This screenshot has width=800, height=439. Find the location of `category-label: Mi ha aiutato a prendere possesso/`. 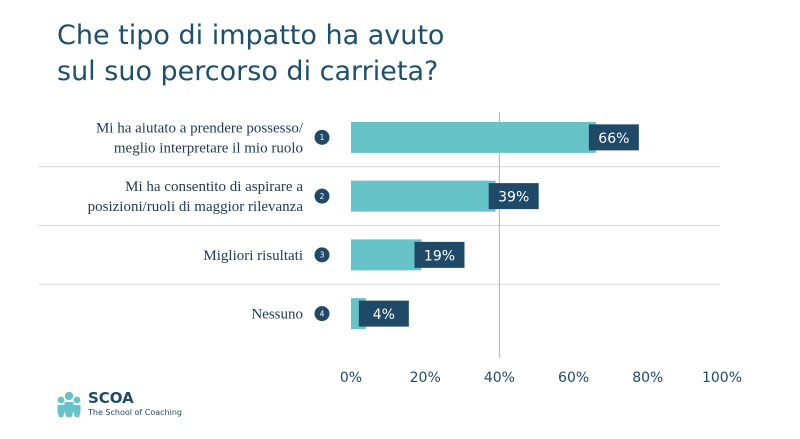

category-label: Mi ha aiutato a prendere possesso/ is located at coordinates (200, 128).